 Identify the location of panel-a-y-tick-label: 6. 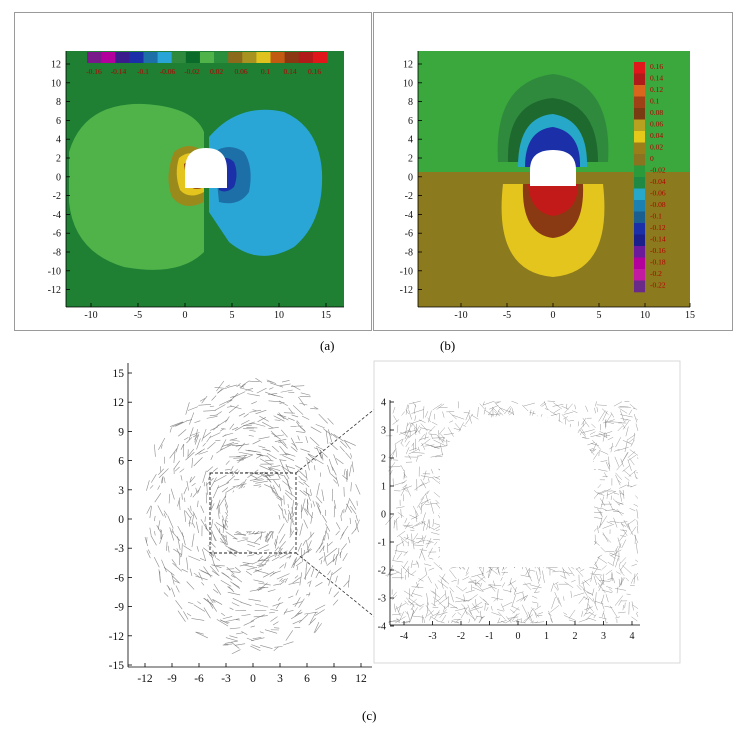
(58, 121).